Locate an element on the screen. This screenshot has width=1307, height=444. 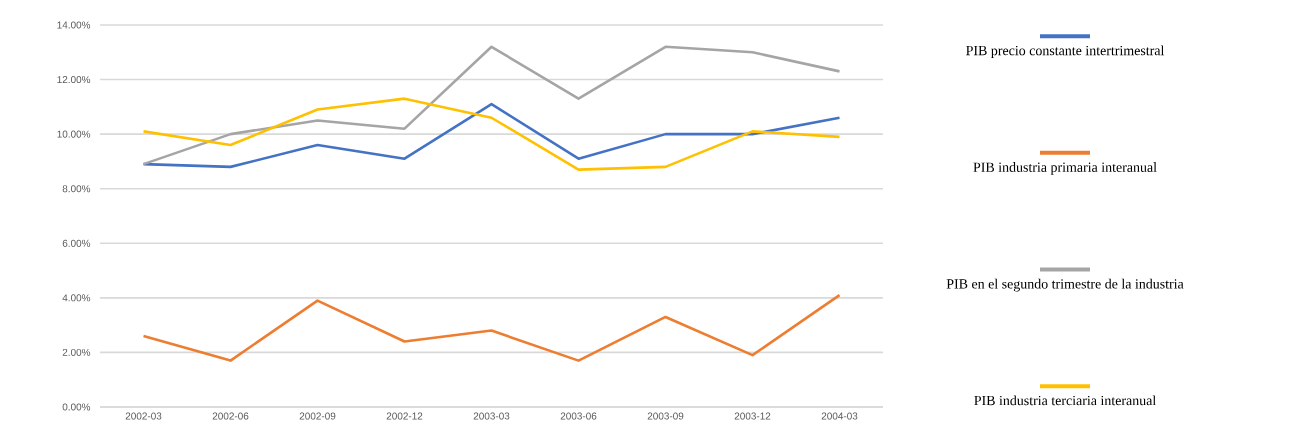
x-tick-label: 2003-03 is located at coordinates (491, 416).